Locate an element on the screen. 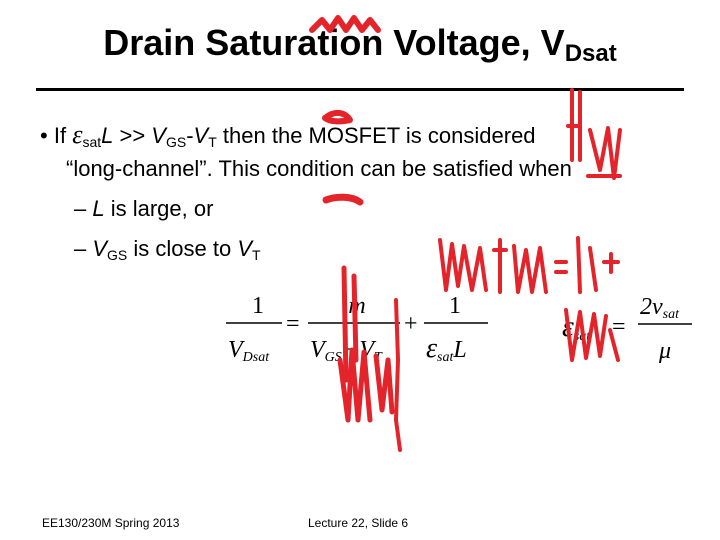 The width and height of the screenshot is (720, 540). eq1-lhs-denominator: VDsat is located at coordinates (249, 351).